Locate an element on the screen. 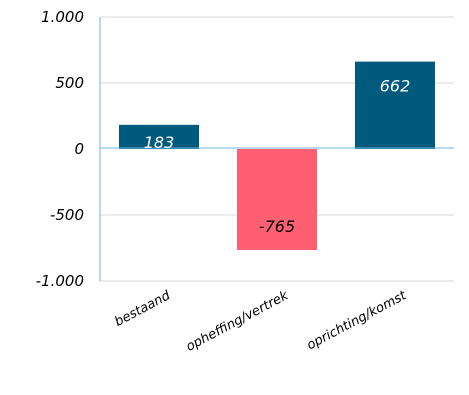 The image size is (469, 395). bar-opheffing-vertrek is located at coordinates (277, 199).